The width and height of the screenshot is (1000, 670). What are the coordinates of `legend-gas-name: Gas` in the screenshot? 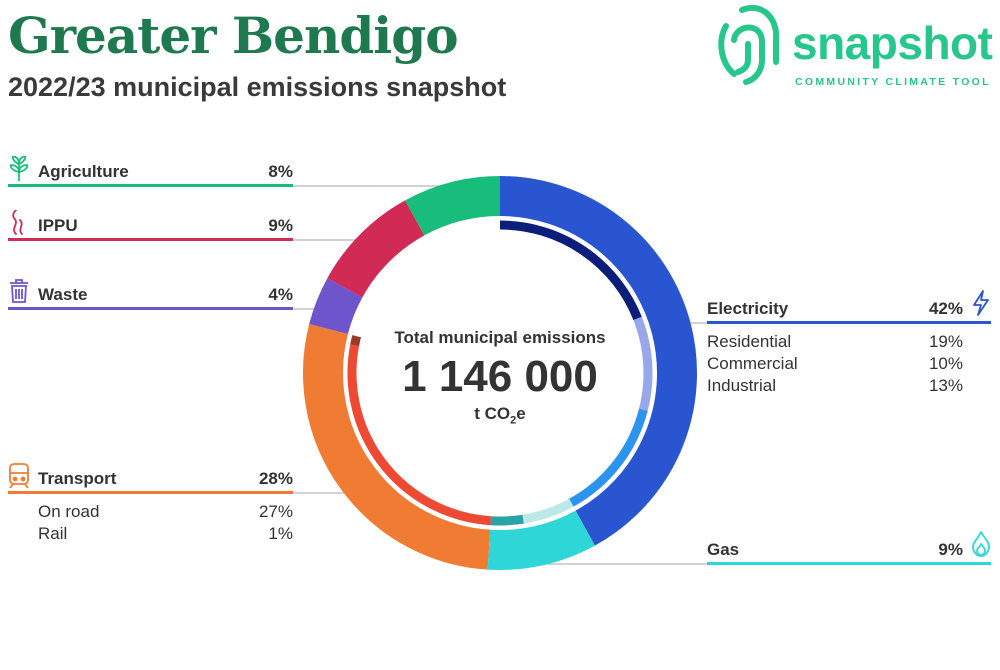 It's located at (723, 549).